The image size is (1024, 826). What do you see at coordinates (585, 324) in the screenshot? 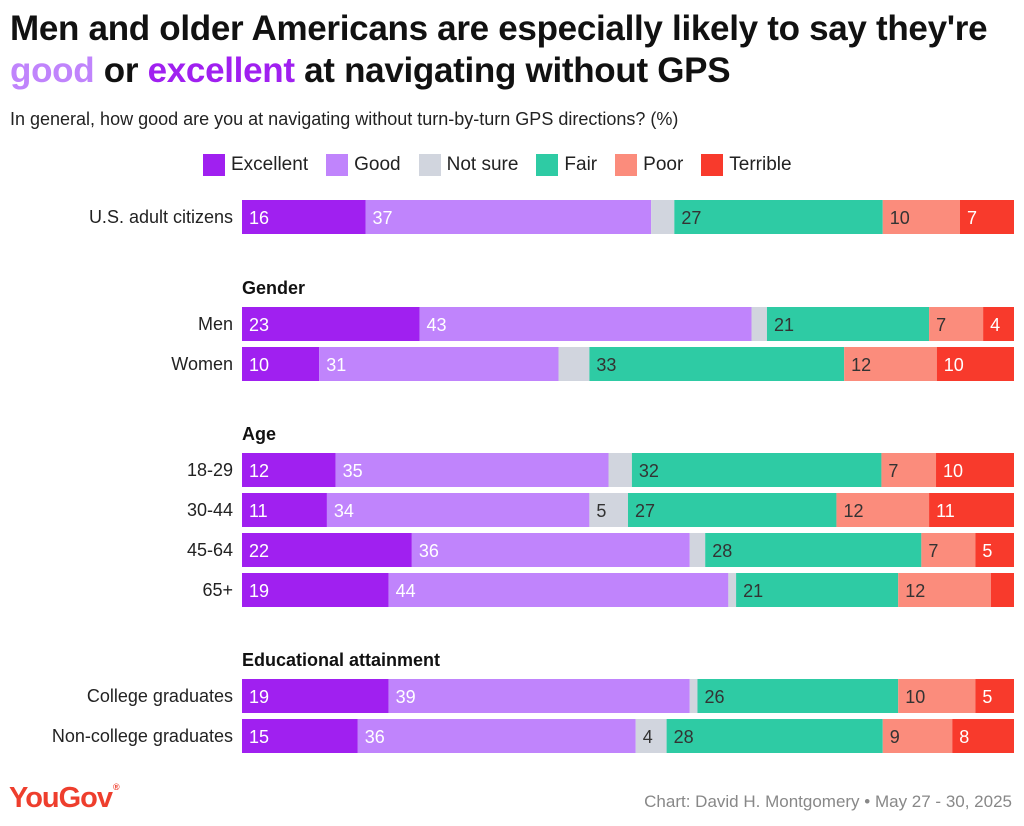
I see `bar-men-good` at bounding box center [585, 324].